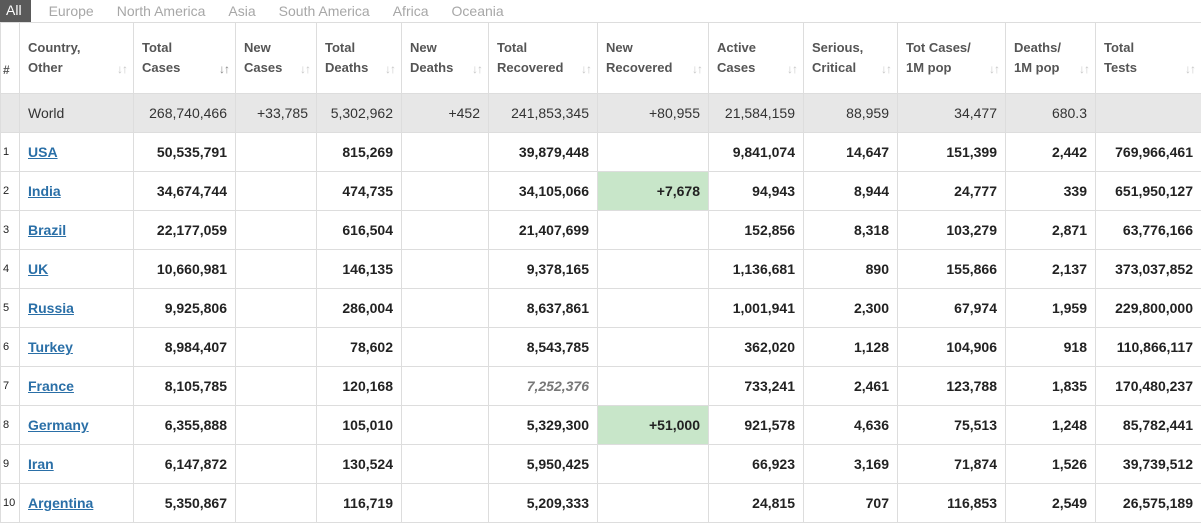 Image resolution: width=1201 pixels, height=523 pixels. Describe the element at coordinates (77, 58) in the screenshot. I see `column-header: Country,Other↓↑` at that location.